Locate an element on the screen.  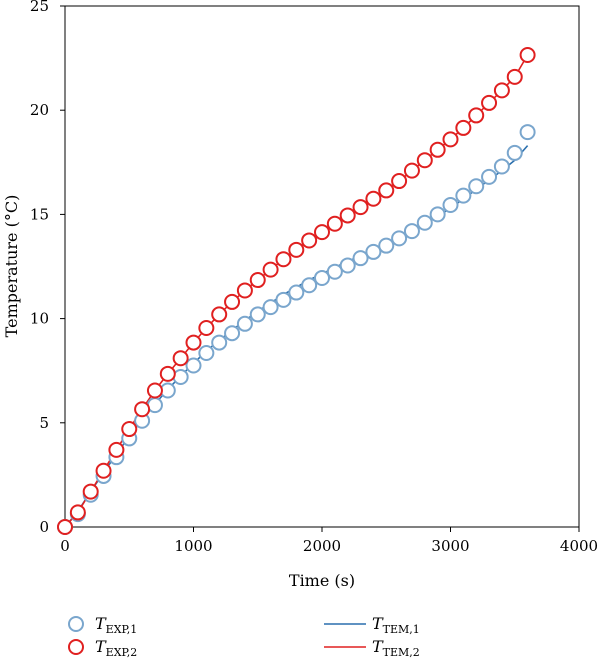
y-axis-label: Temperature (°C) is located at coordinates (11, 266).